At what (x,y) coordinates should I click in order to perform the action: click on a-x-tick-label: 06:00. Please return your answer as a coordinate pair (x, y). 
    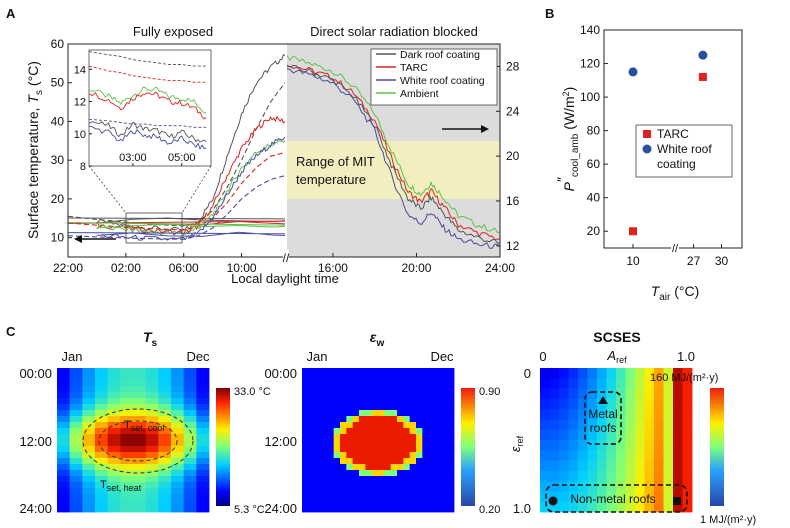
    Looking at the image, I should click on (184, 268).